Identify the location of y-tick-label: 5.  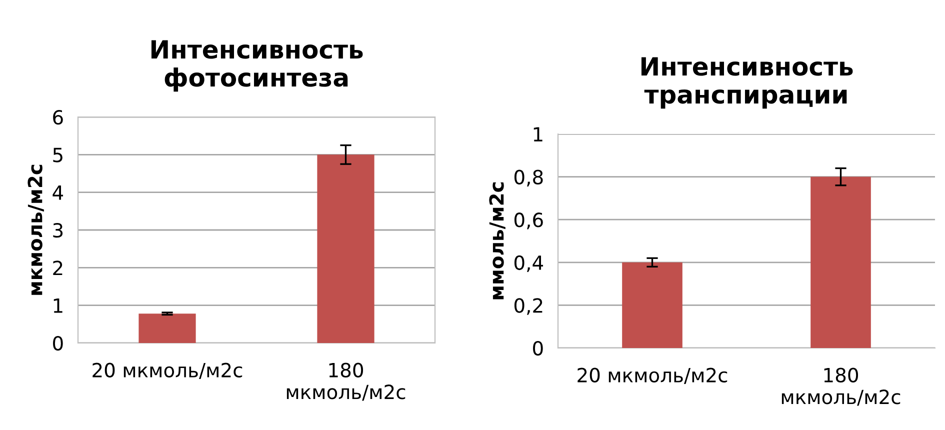
(57, 155).